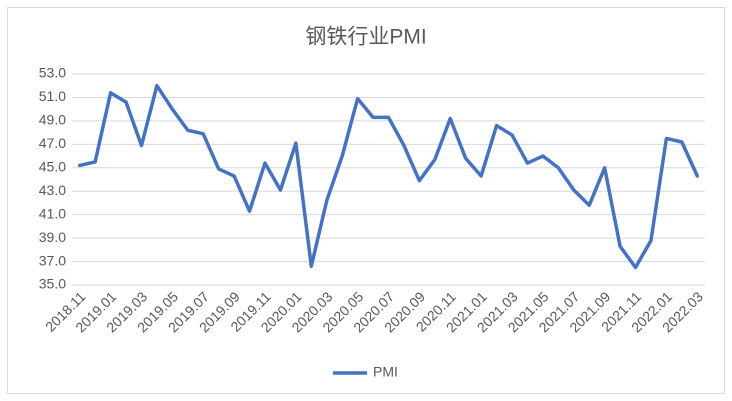 The image size is (732, 401). Describe the element at coordinates (385, 372) in the screenshot. I see `legend-label: PMI` at that location.